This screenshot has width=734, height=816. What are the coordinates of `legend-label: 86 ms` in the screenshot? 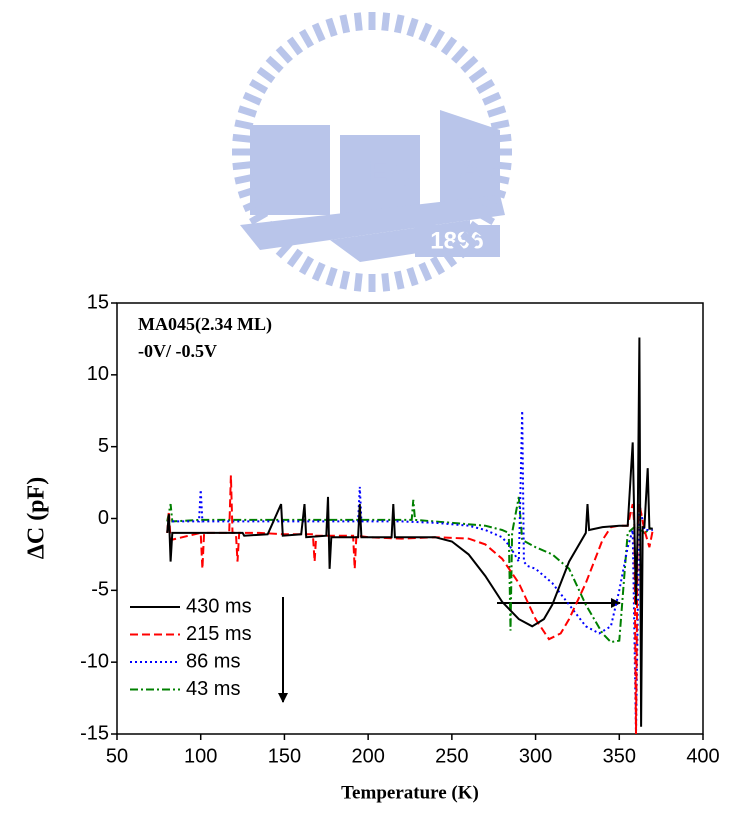 It's located at (213, 661).